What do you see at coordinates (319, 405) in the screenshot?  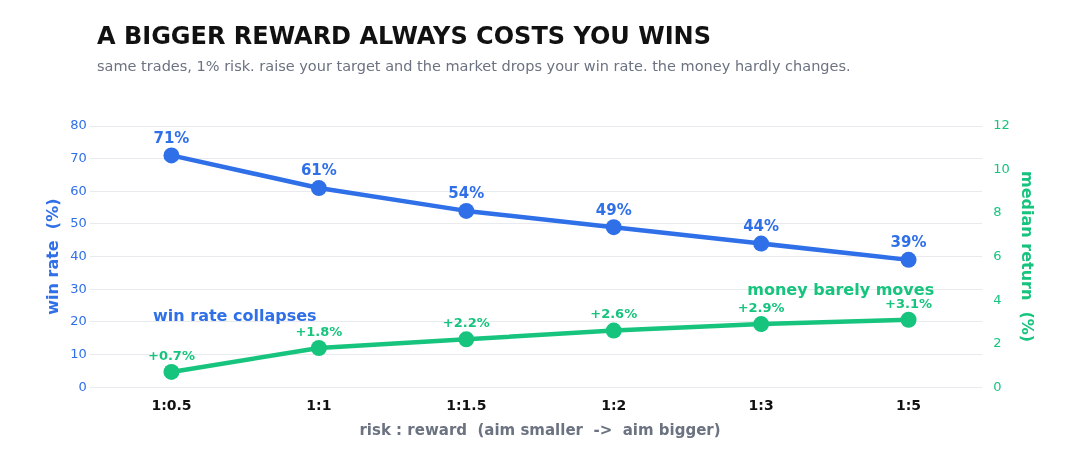 I see `x-tick-label: 1:1` at bounding box center [319, 405].